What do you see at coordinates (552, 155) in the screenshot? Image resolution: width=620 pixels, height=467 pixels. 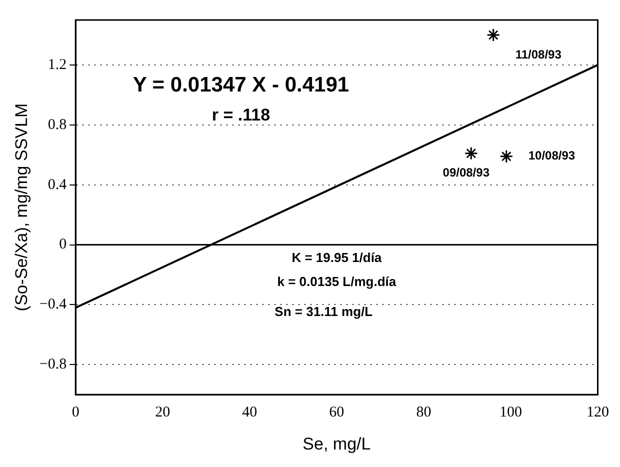 I see `annotation: 10/08/93` at bounding box center [552, 155].